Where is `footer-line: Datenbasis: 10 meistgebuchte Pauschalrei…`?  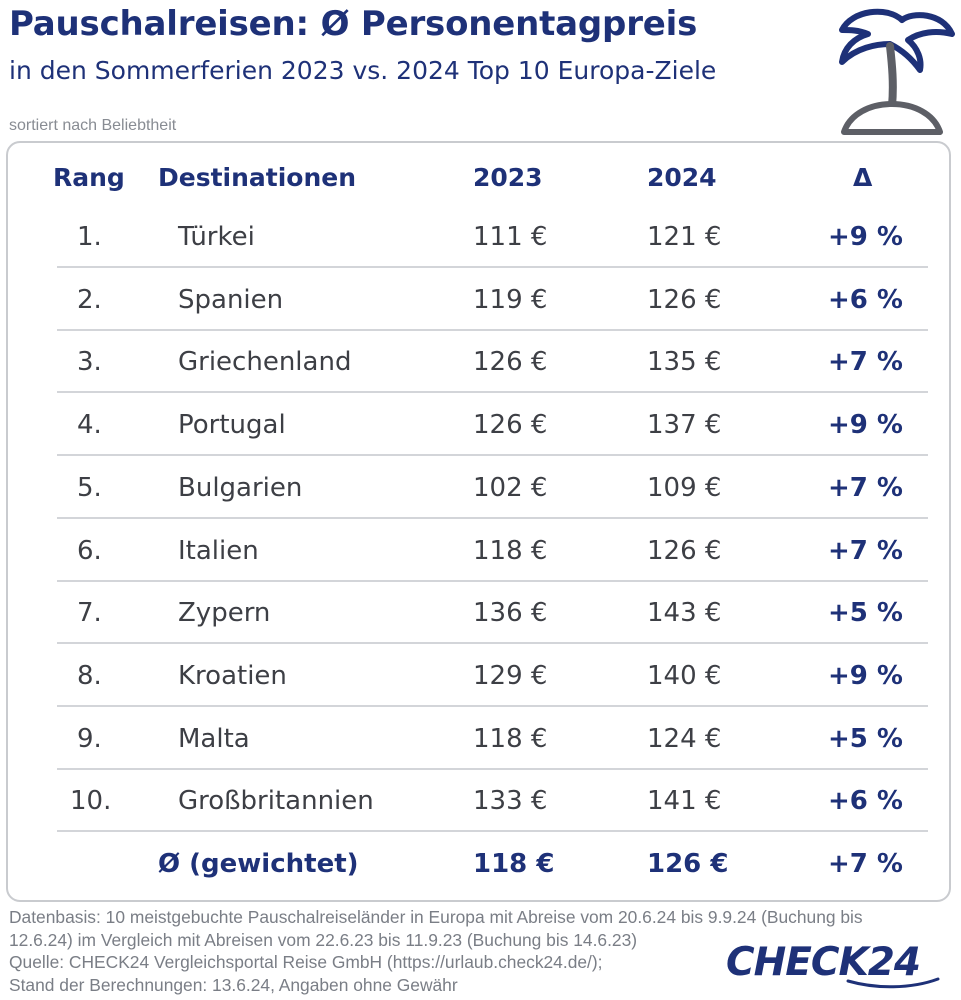 footer-line: Datenbasis: 10 meistgebuchte Pauschalrei… is located at coordinates (436, 917).